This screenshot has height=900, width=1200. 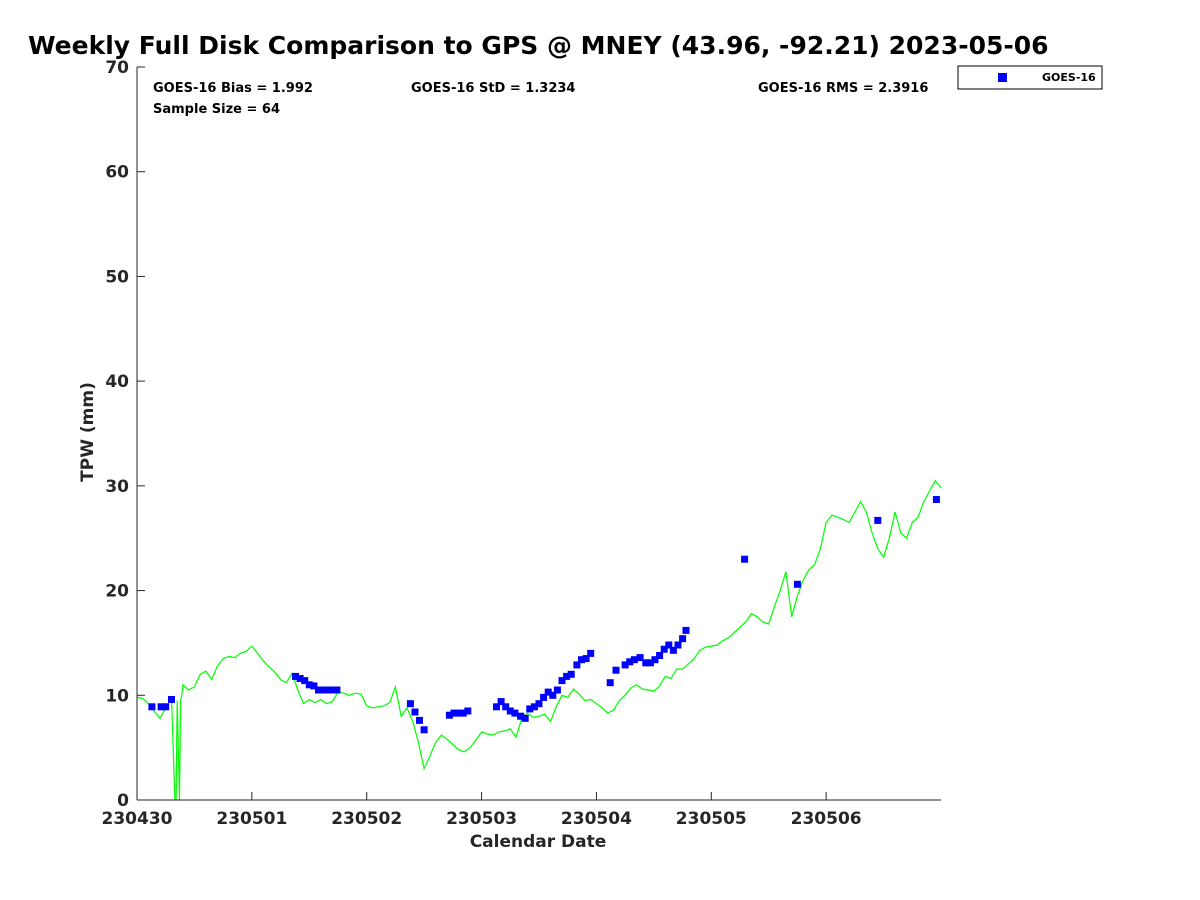 What do you see at coordinates (117, 487) in the screenshot?
I see `y-tick-label: 30` at bounding box center [117, 487].